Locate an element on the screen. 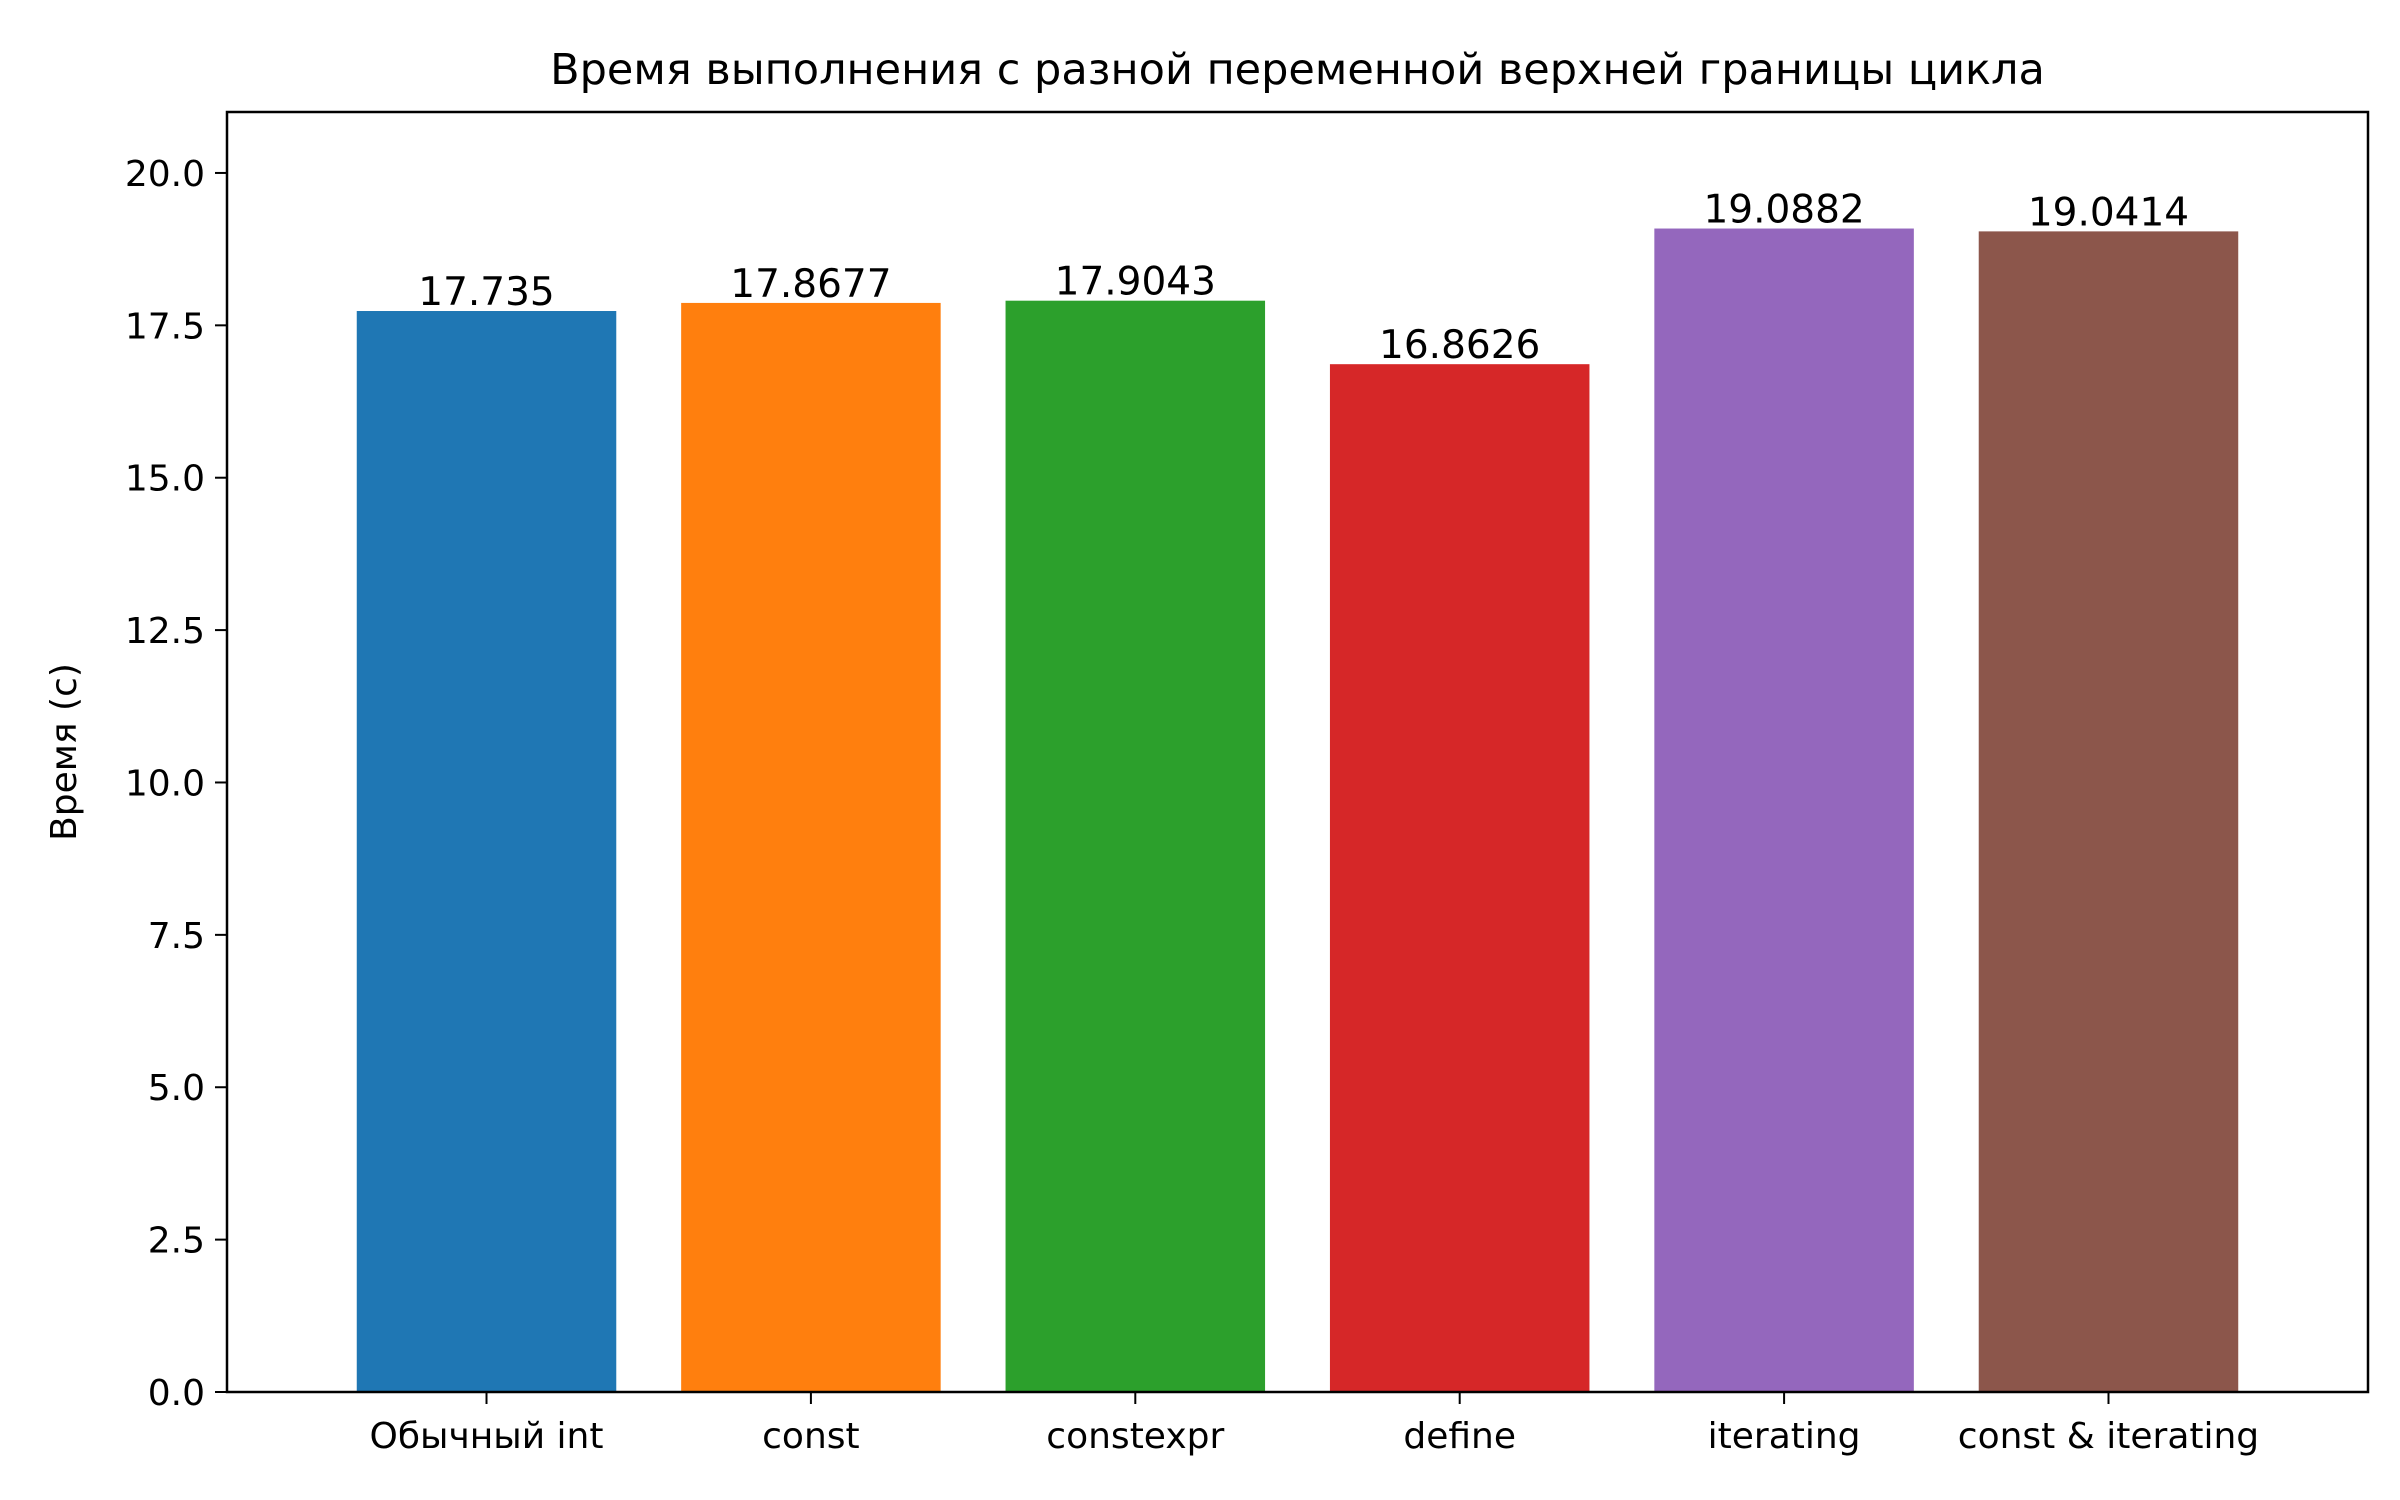 This screenshot has width=2400, height=1500. y-tick-label: 12.5 is located at coordinates (165, 631).